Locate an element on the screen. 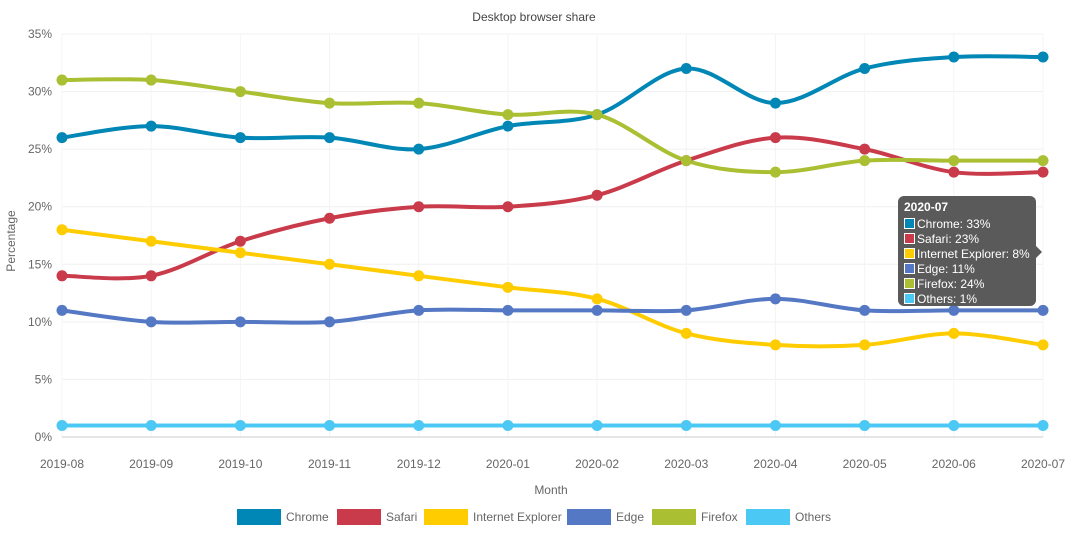 Image resolution: width=1068 pixels, height=534 pixels. legend-item: Internet Explorer is located at coordinates (493, 517).